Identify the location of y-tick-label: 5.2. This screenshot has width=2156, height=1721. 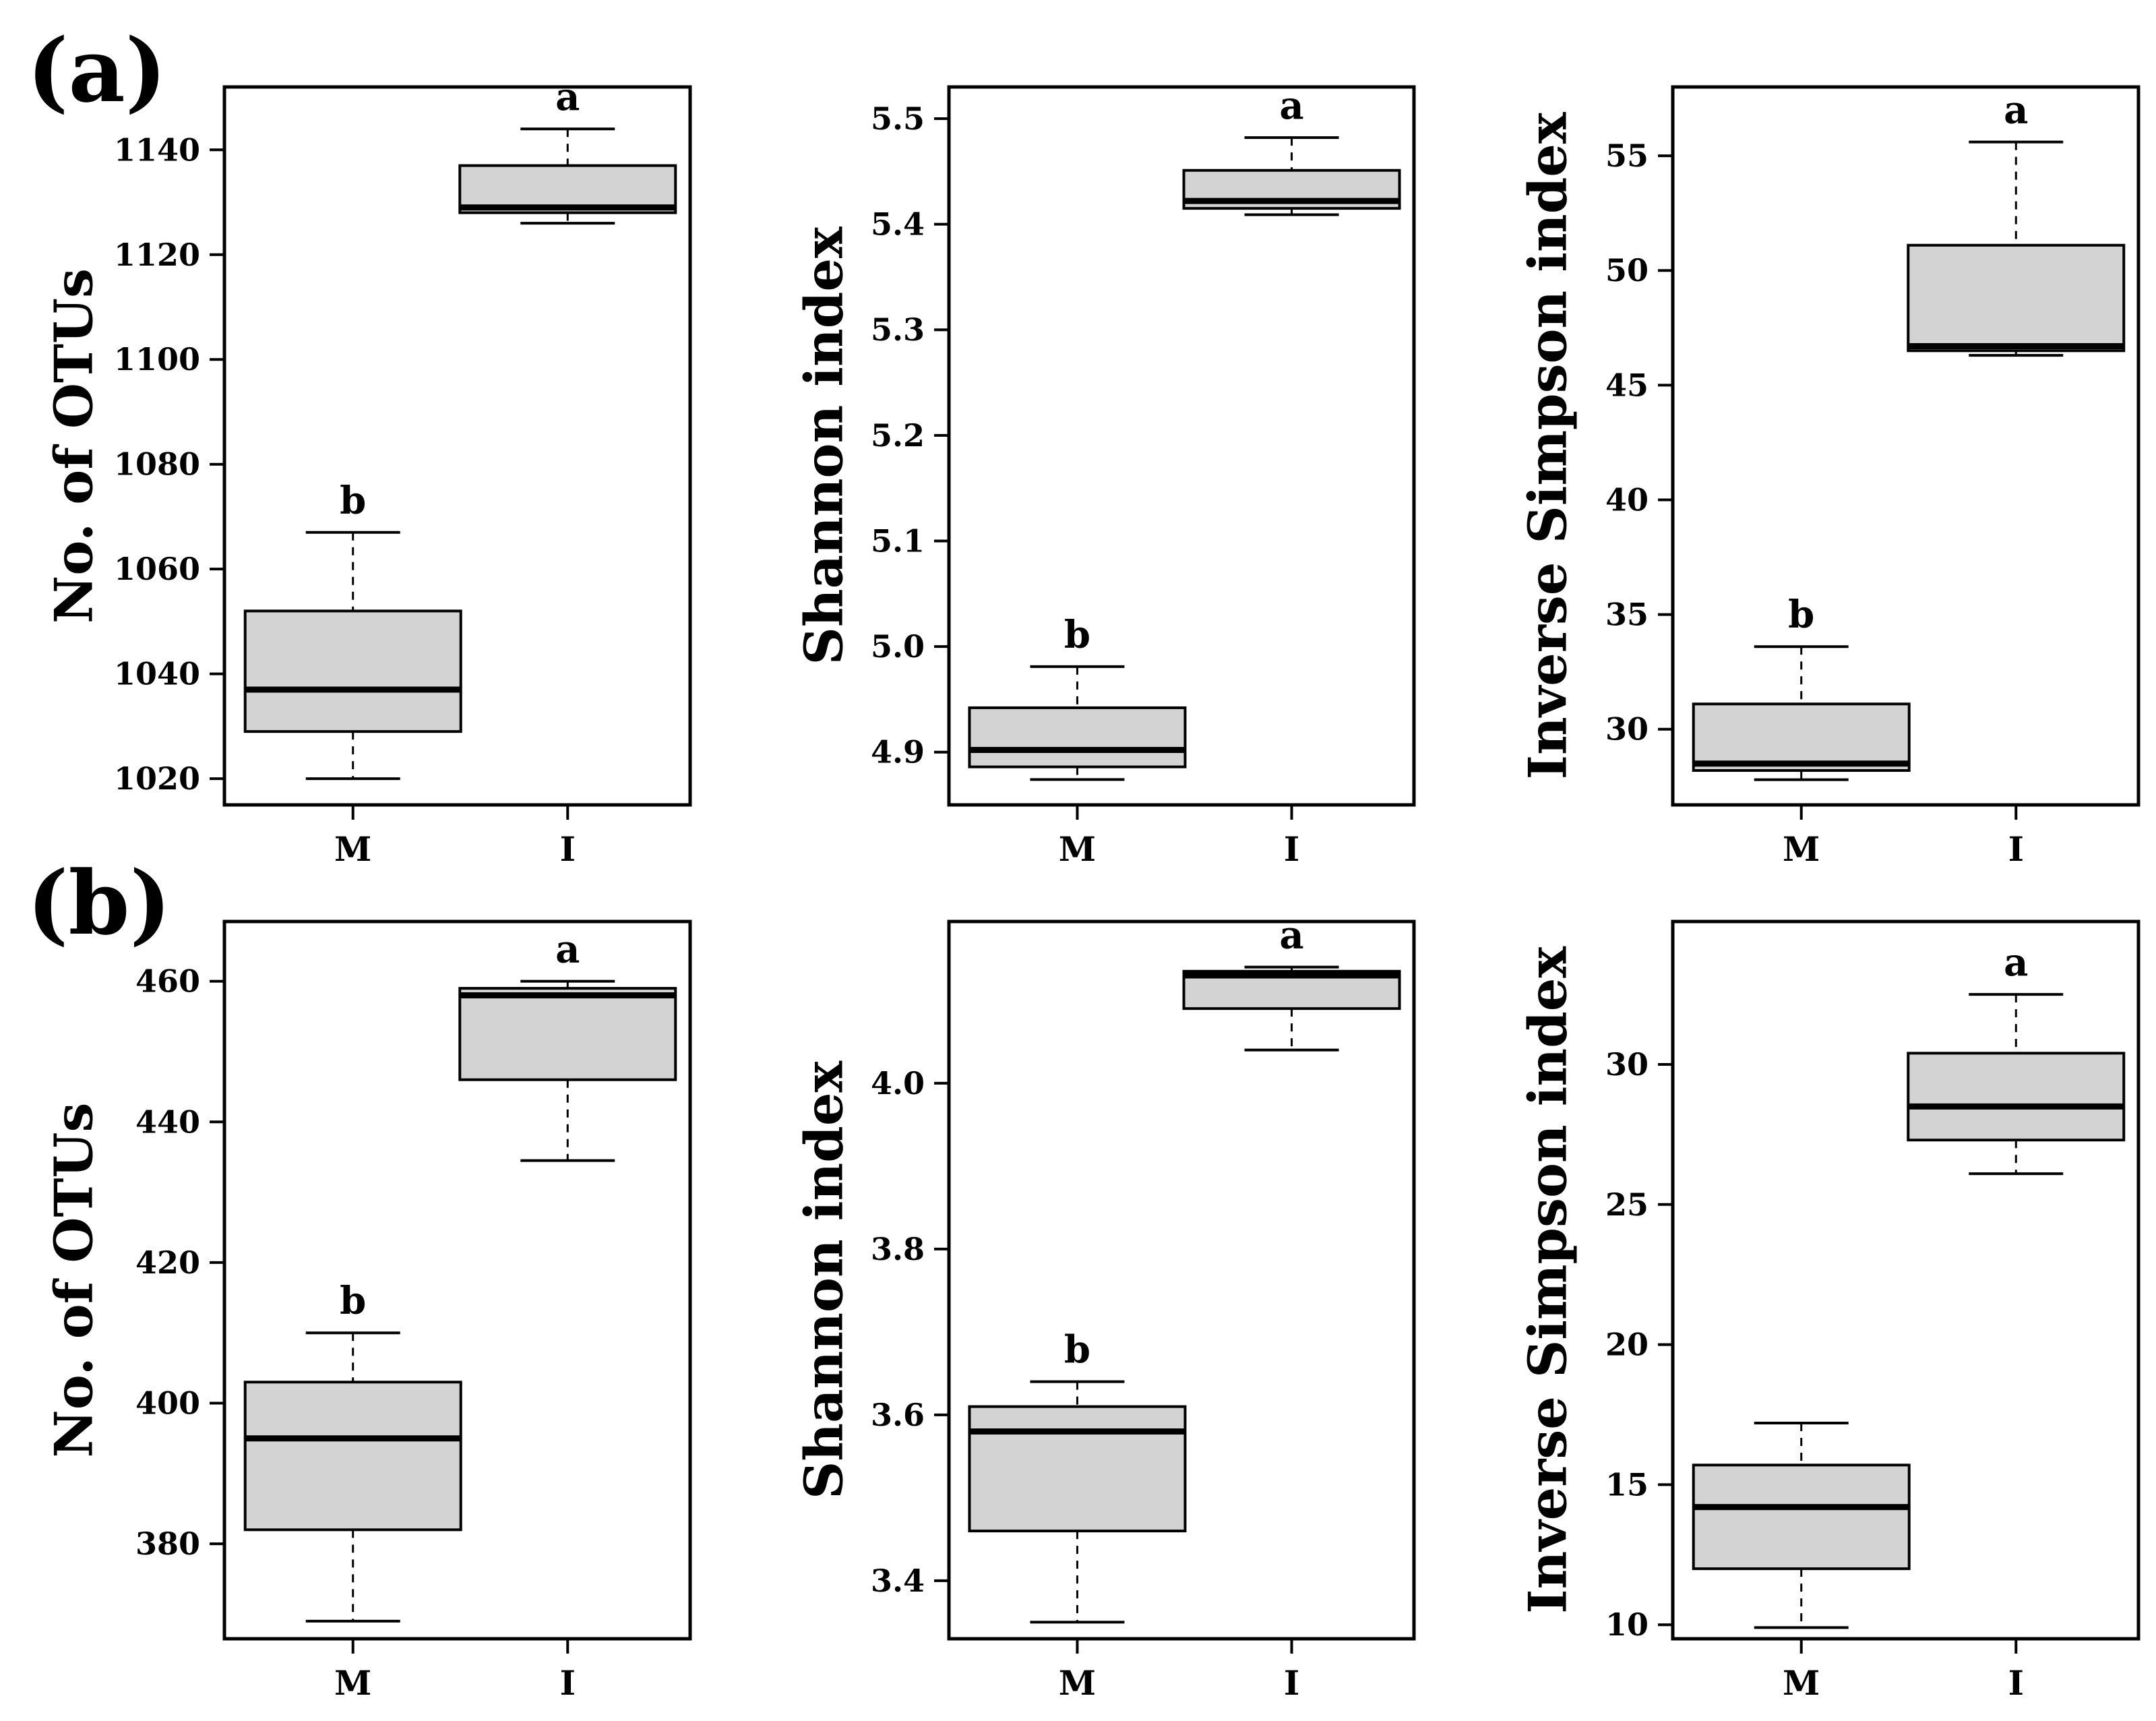
(898, 435).